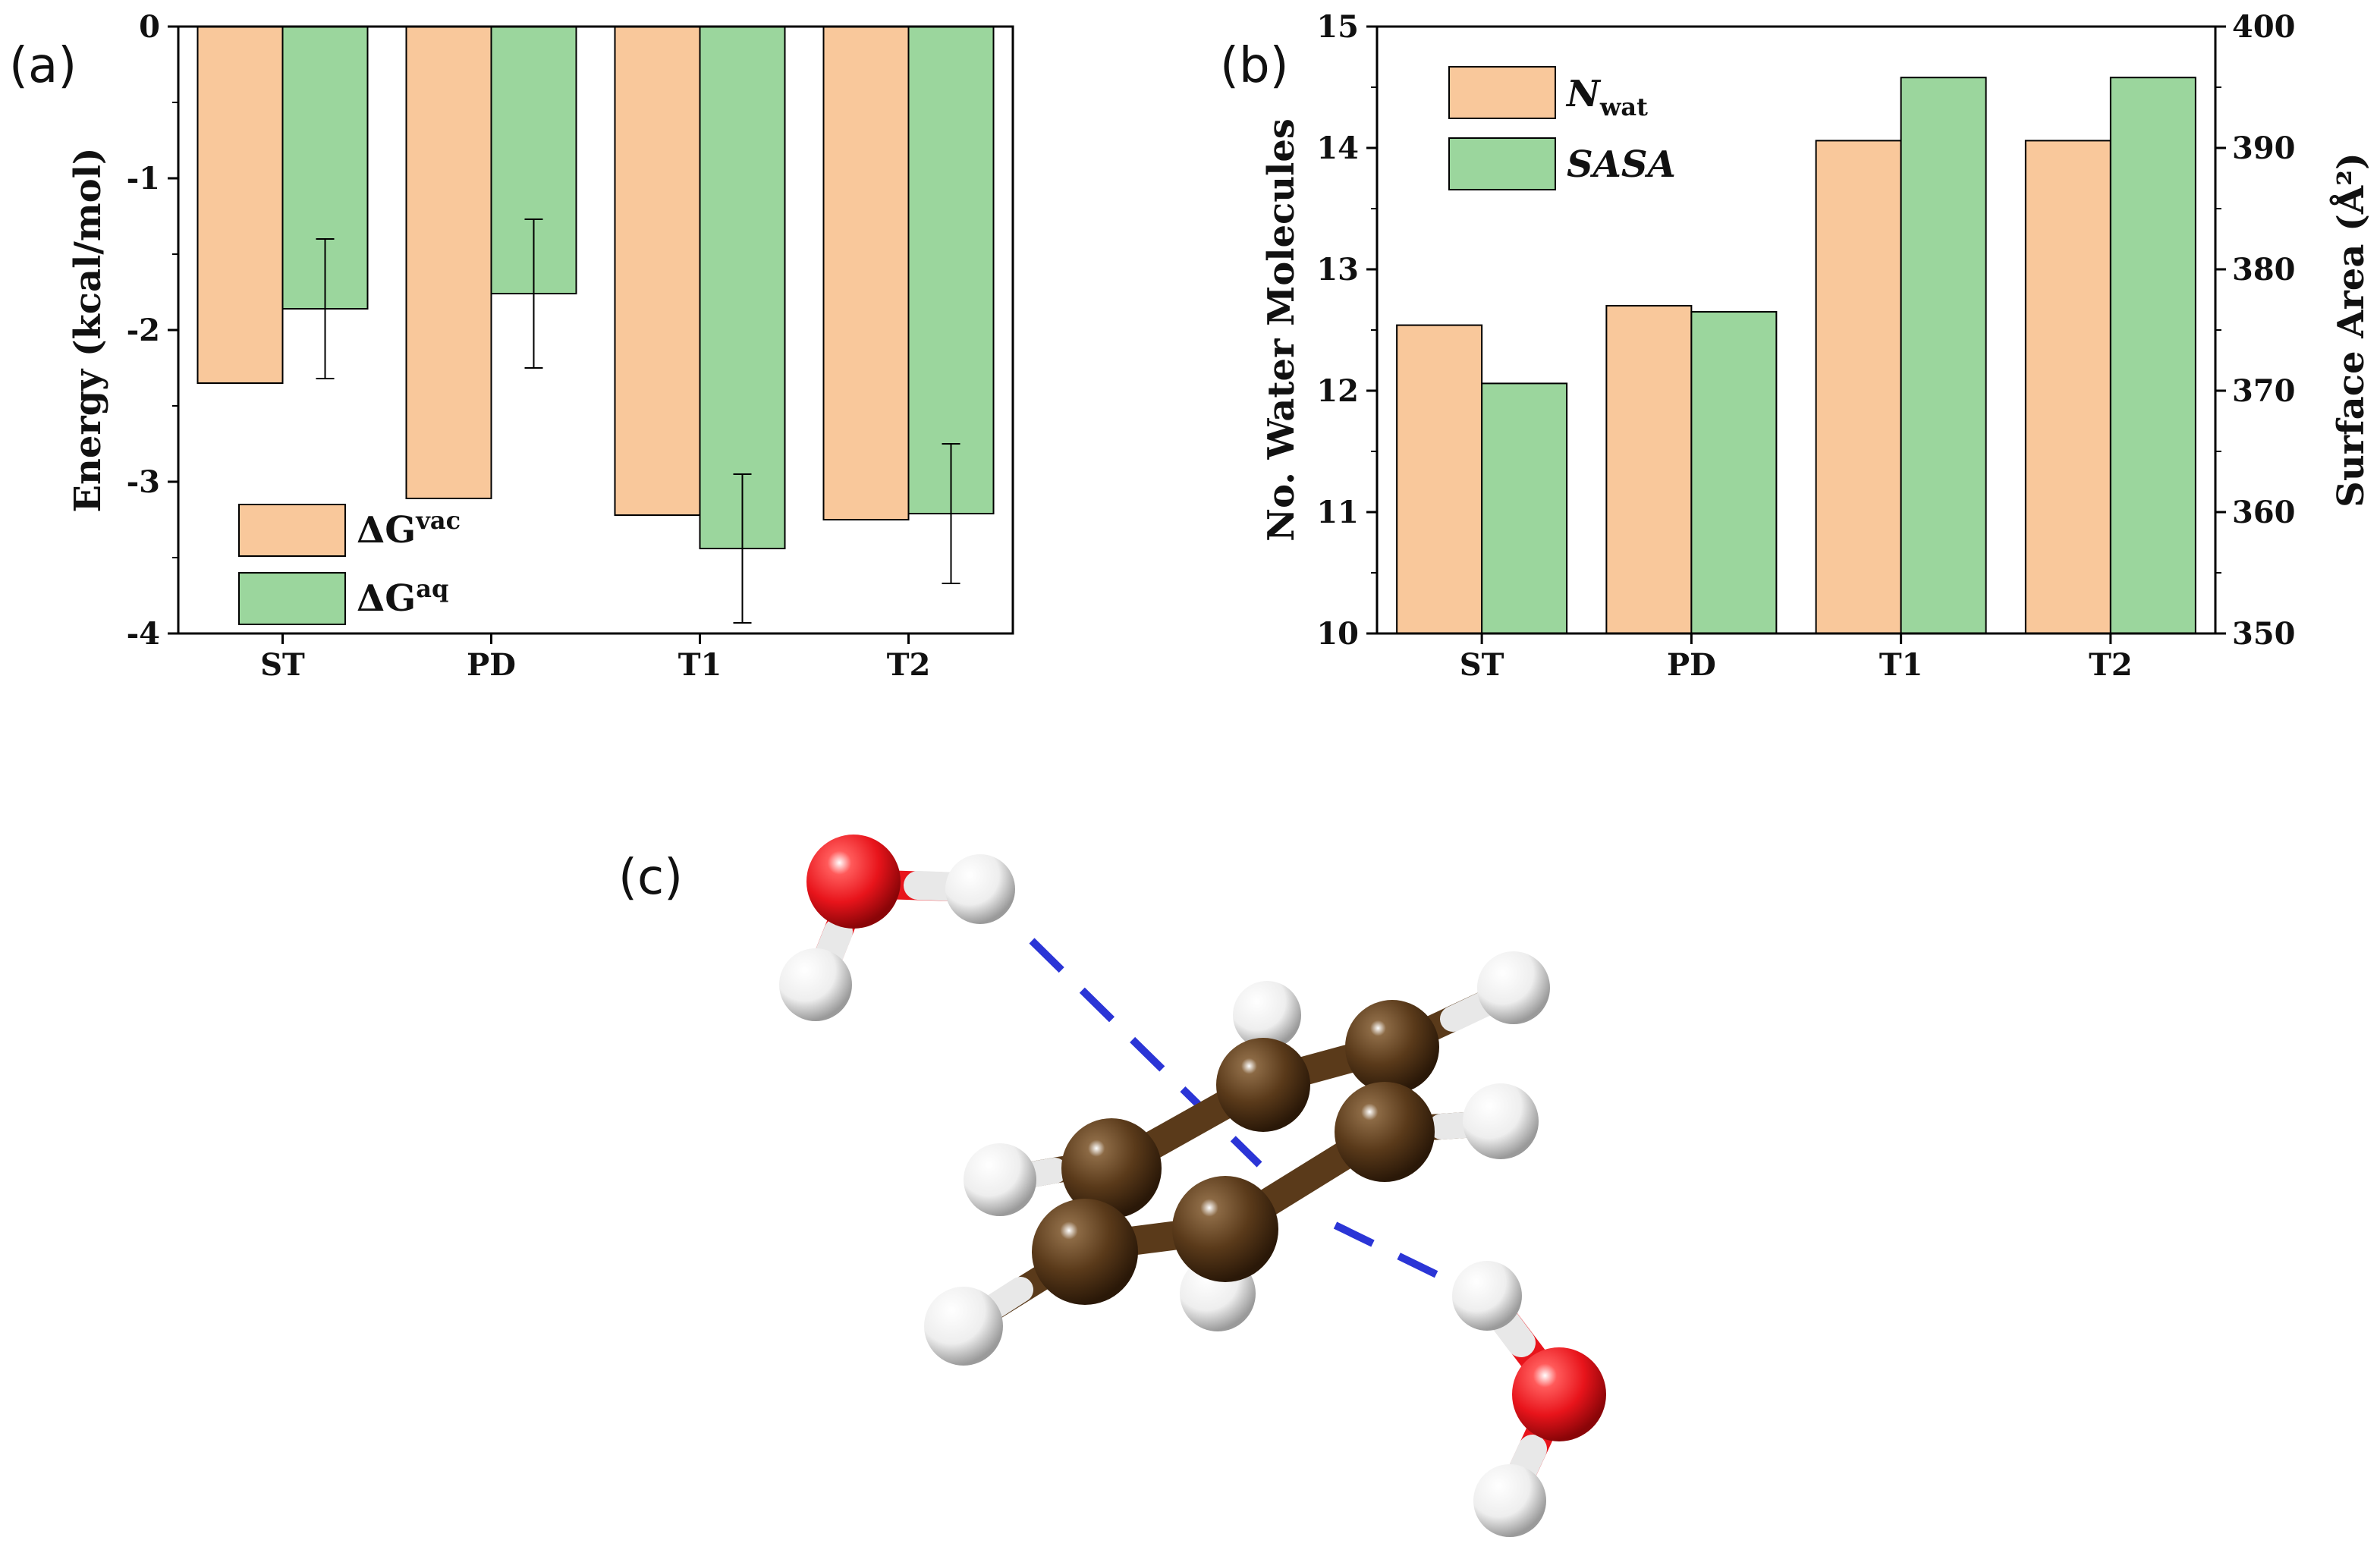 This screenshot has height=1556, width=2380. What do you see at coordinates (1405, 1259) in the screenshot?
I see `hbond-line-bottom` at bounding box center [1405, 1259].